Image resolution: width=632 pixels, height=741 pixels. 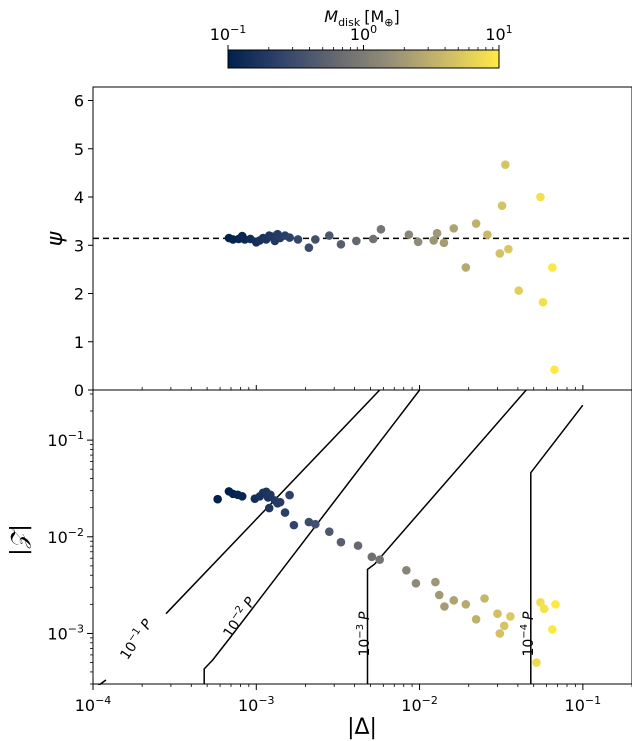 I want to click on colorbar-ticks: 10⁻¹ 10⁰ 10¹, so click(x=361, y=36).